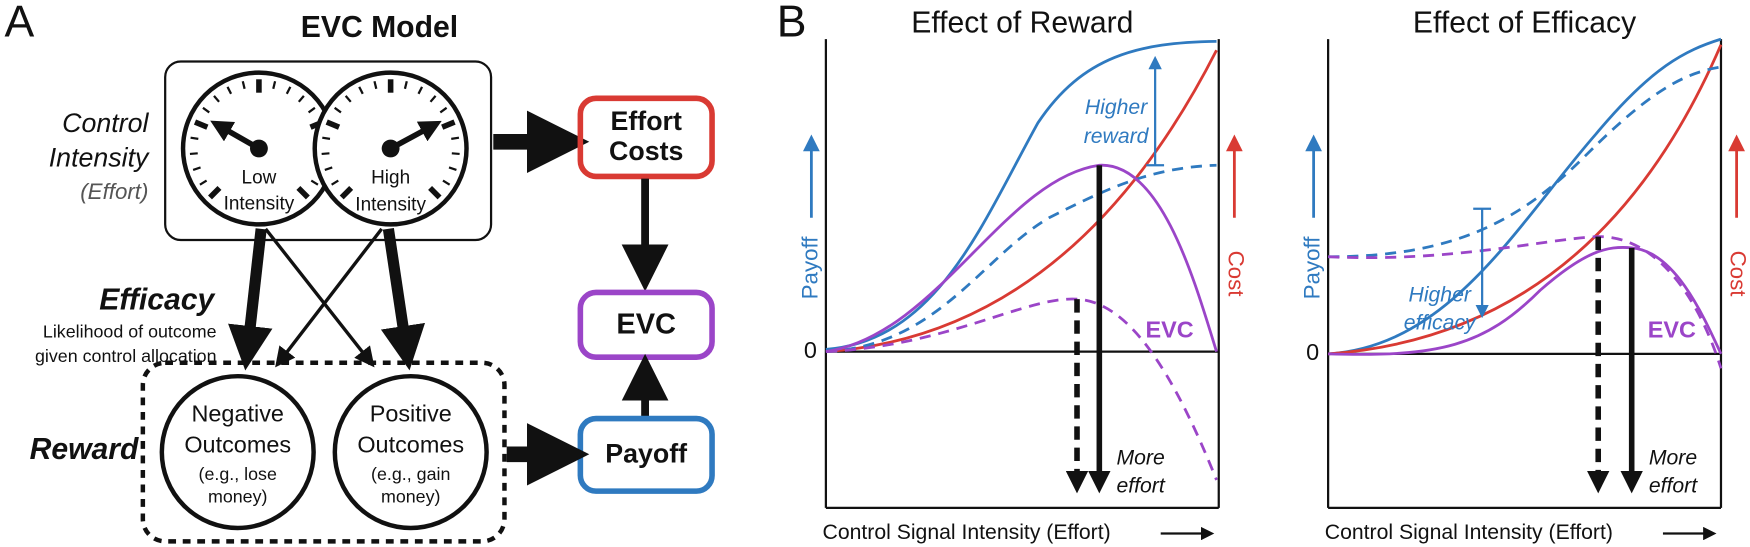 This screenshot has height=547, width=1750. What do you see at coordinates (646, 121) in the screenshot?
I see `box-label: Effort` at bounding box center [646, 121].